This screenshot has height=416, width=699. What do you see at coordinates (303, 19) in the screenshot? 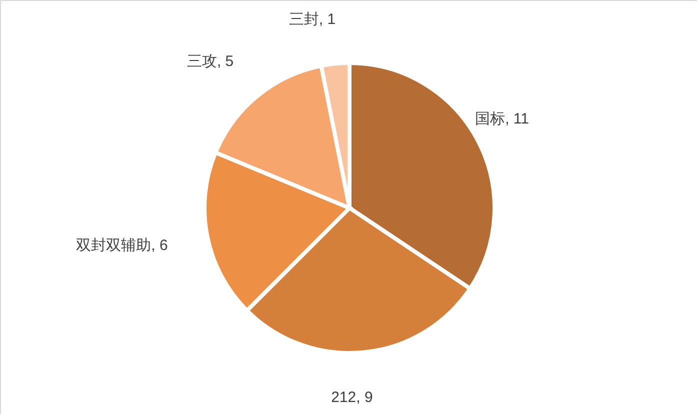
I see `slice-label: 三封` at bounding box center [303, 19].